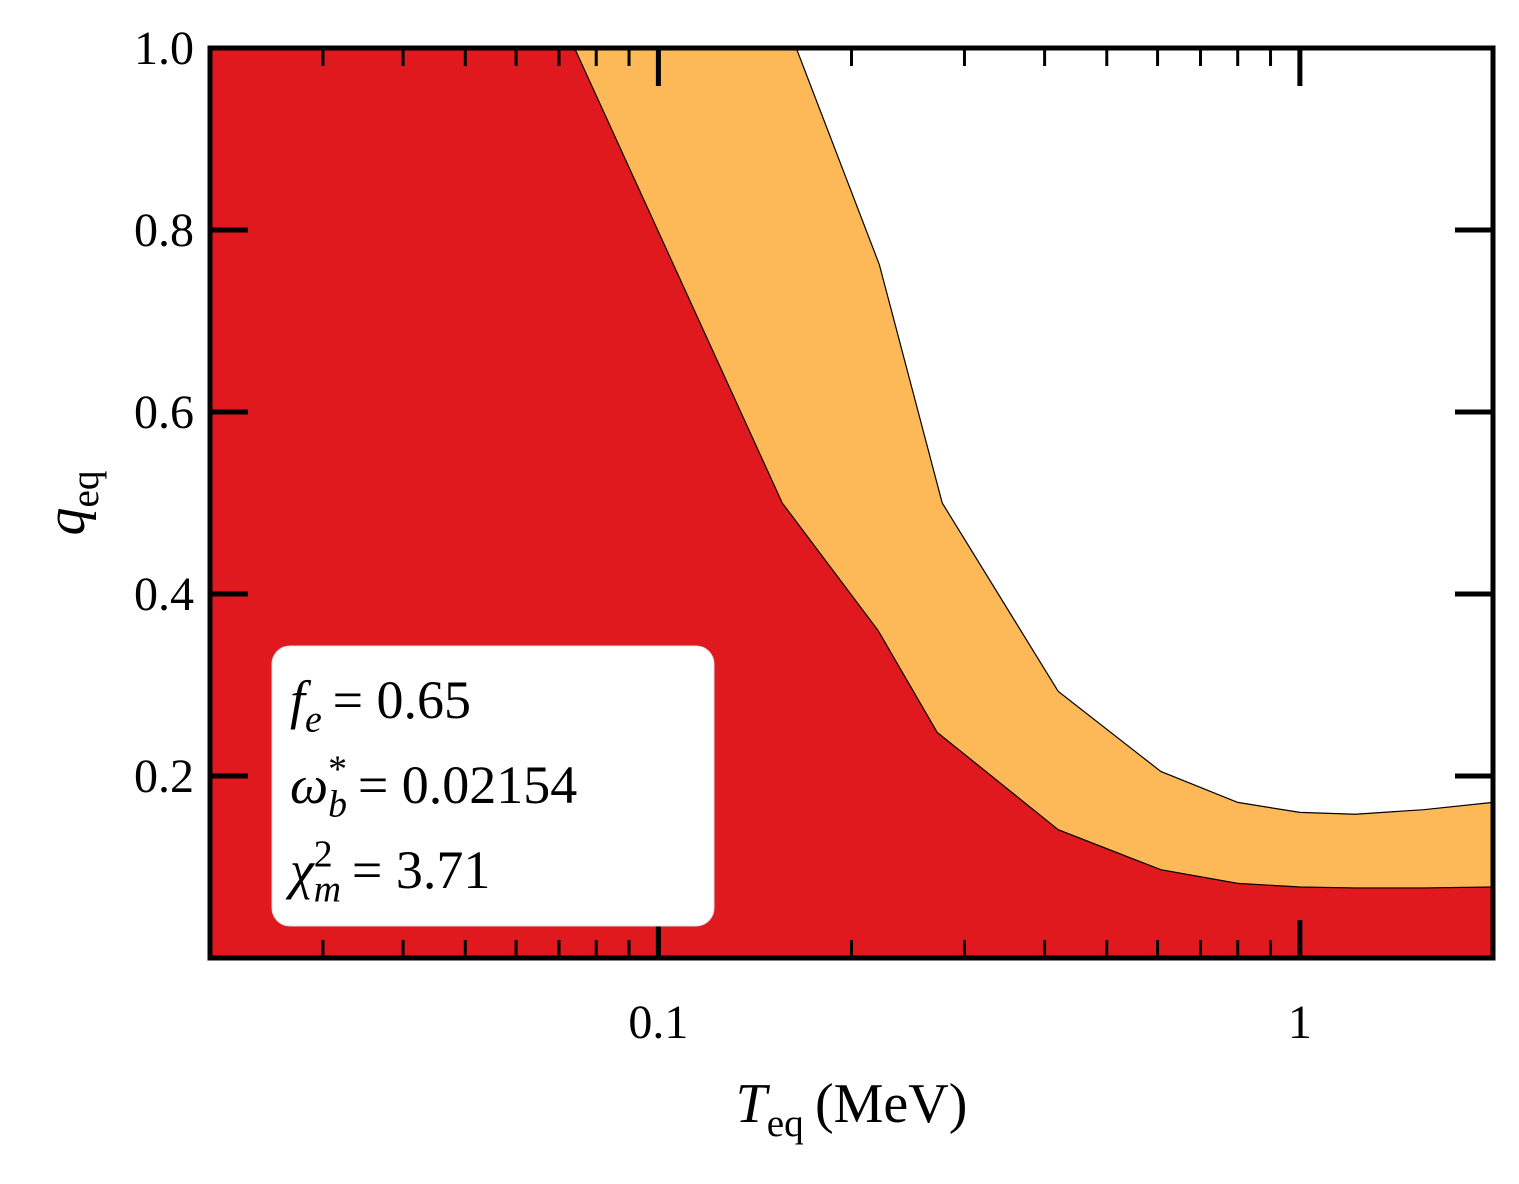 This screenshot has height=1184, width=1519. I want to click on annotation-sub: e, so click(313, 720).